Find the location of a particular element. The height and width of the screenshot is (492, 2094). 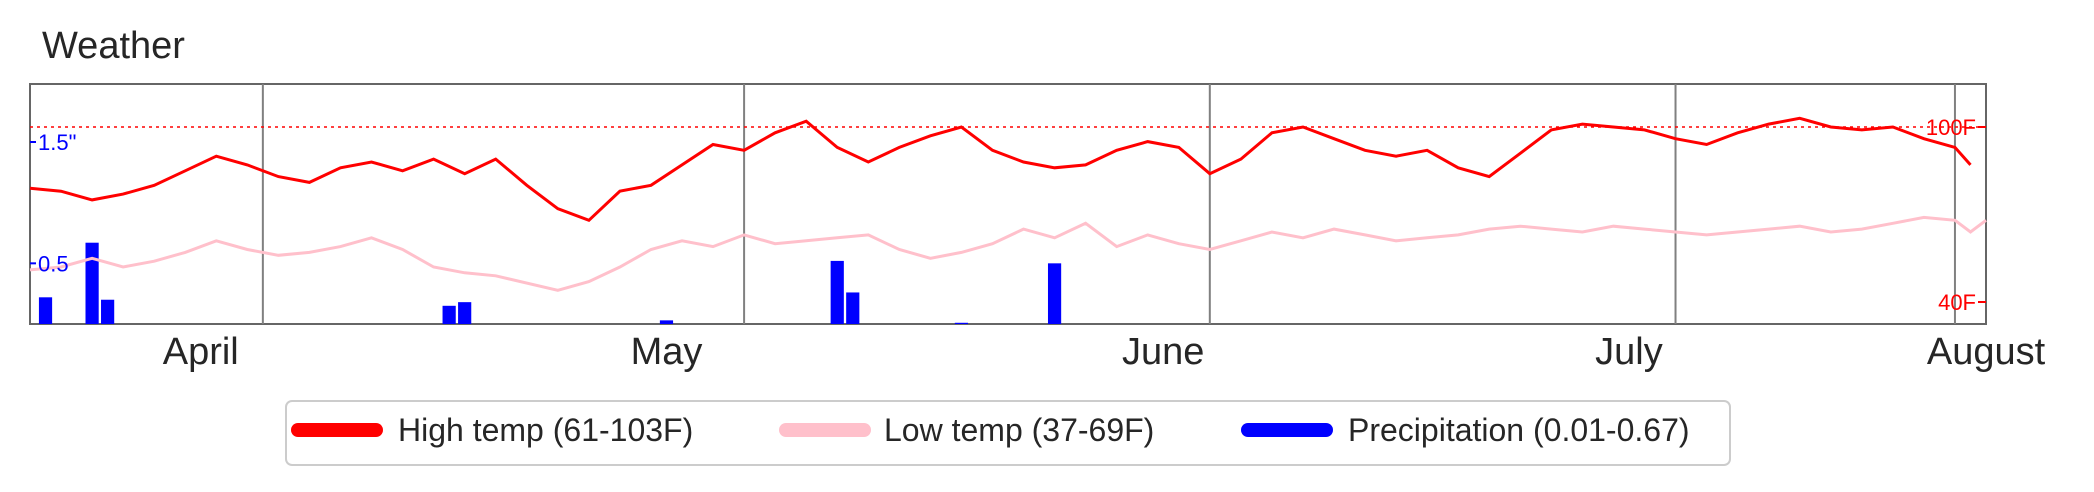

legend-frame is located at coordinates (1008, 433).